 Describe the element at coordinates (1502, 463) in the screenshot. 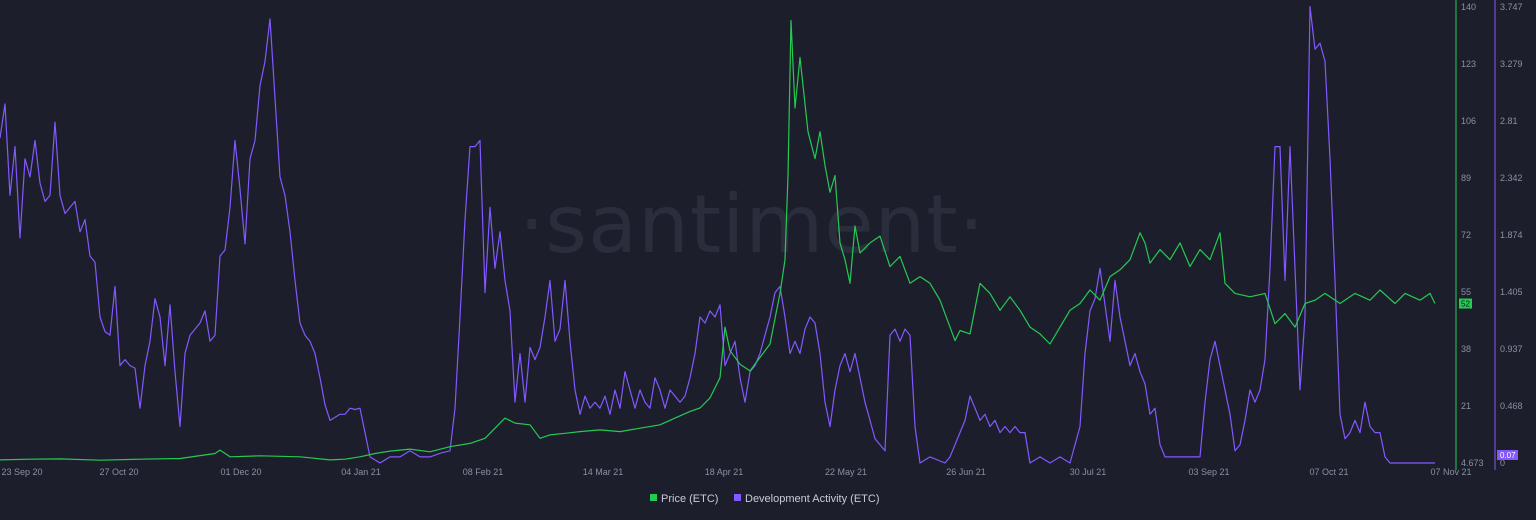

I see `dev-tick-label: 0` at that location.